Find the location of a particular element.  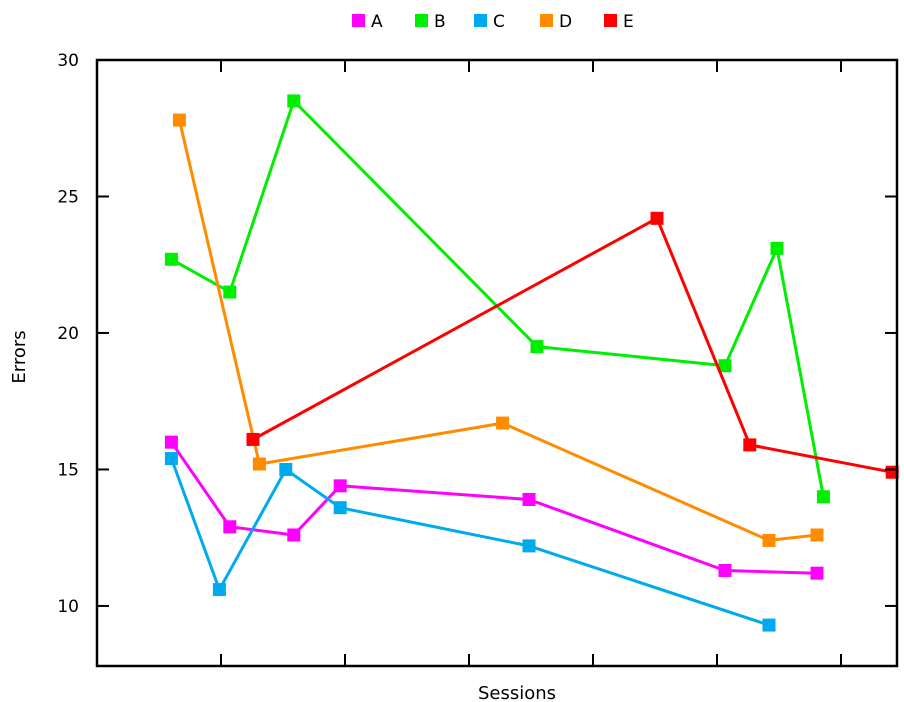

legend-item-D: D is located at coordinates (556, 22).